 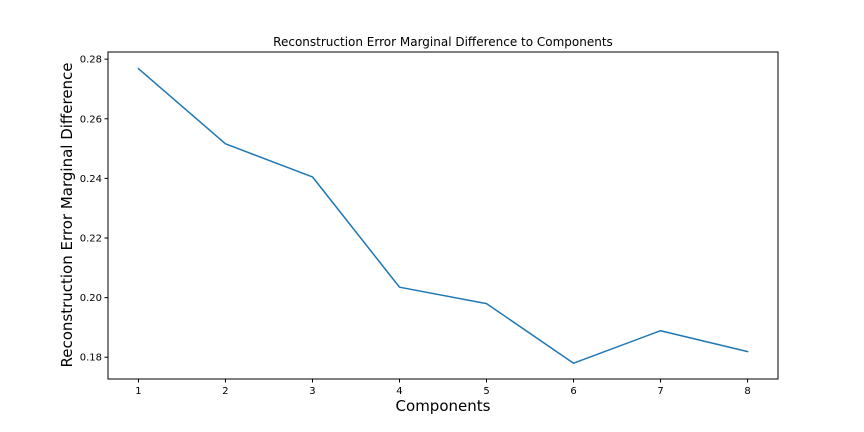 I want to click on x-tick-label: 6, so click(x=573, y=391).